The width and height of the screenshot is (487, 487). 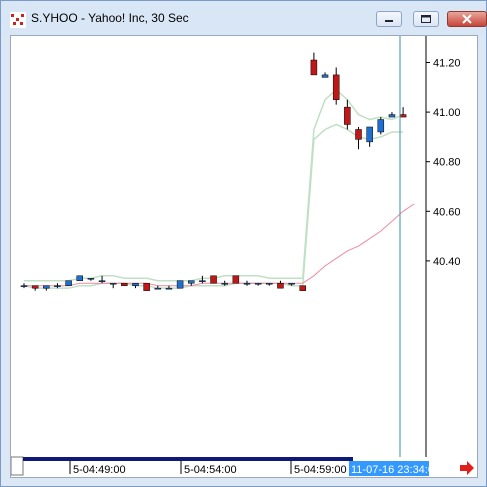 I want to click on minimize-button, so click(x=389, y=19).